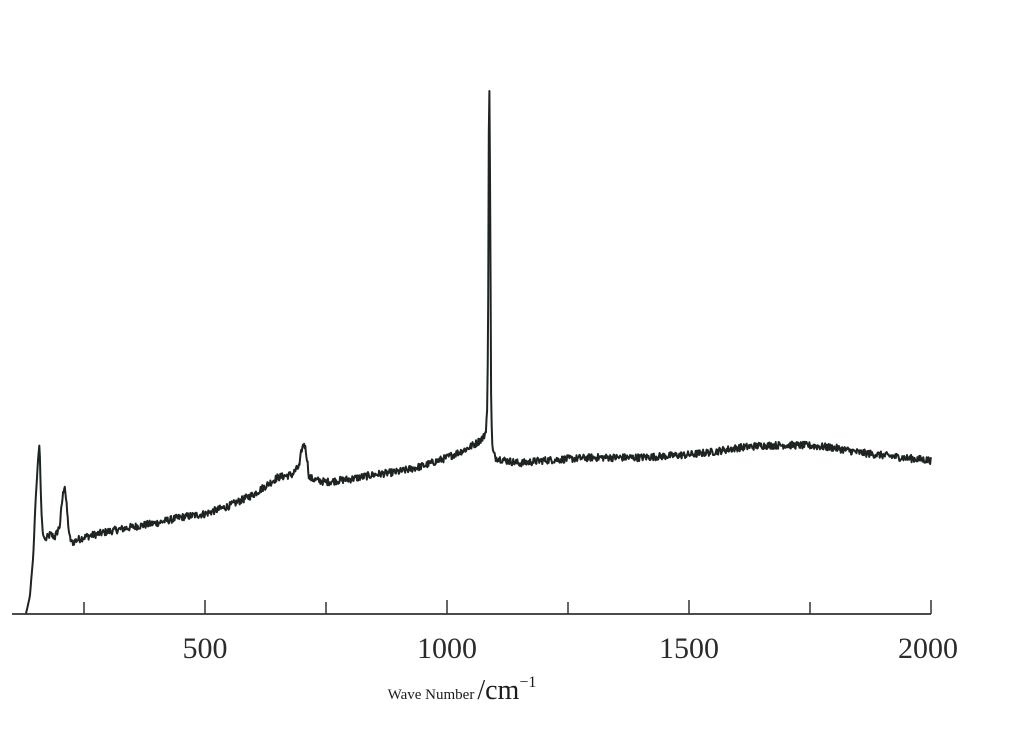  What do you see at coordinates (507, 607) in the screenshot?
I see `x-axis-ticks` at bounding box center [507, 607].